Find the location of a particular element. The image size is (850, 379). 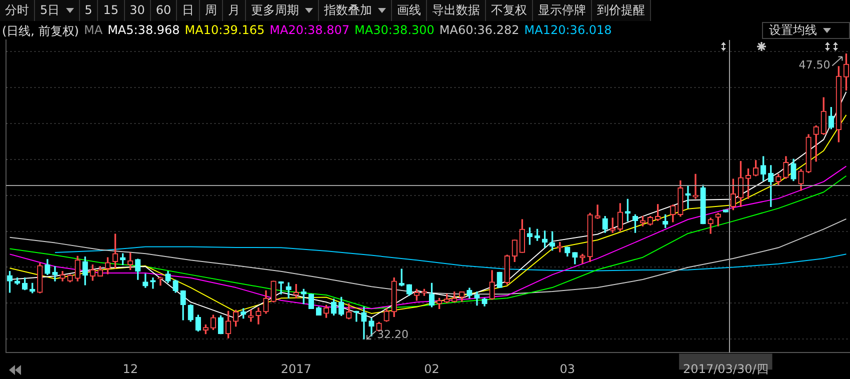

text: MA10:39.165 is located at coordinates (224, 31).